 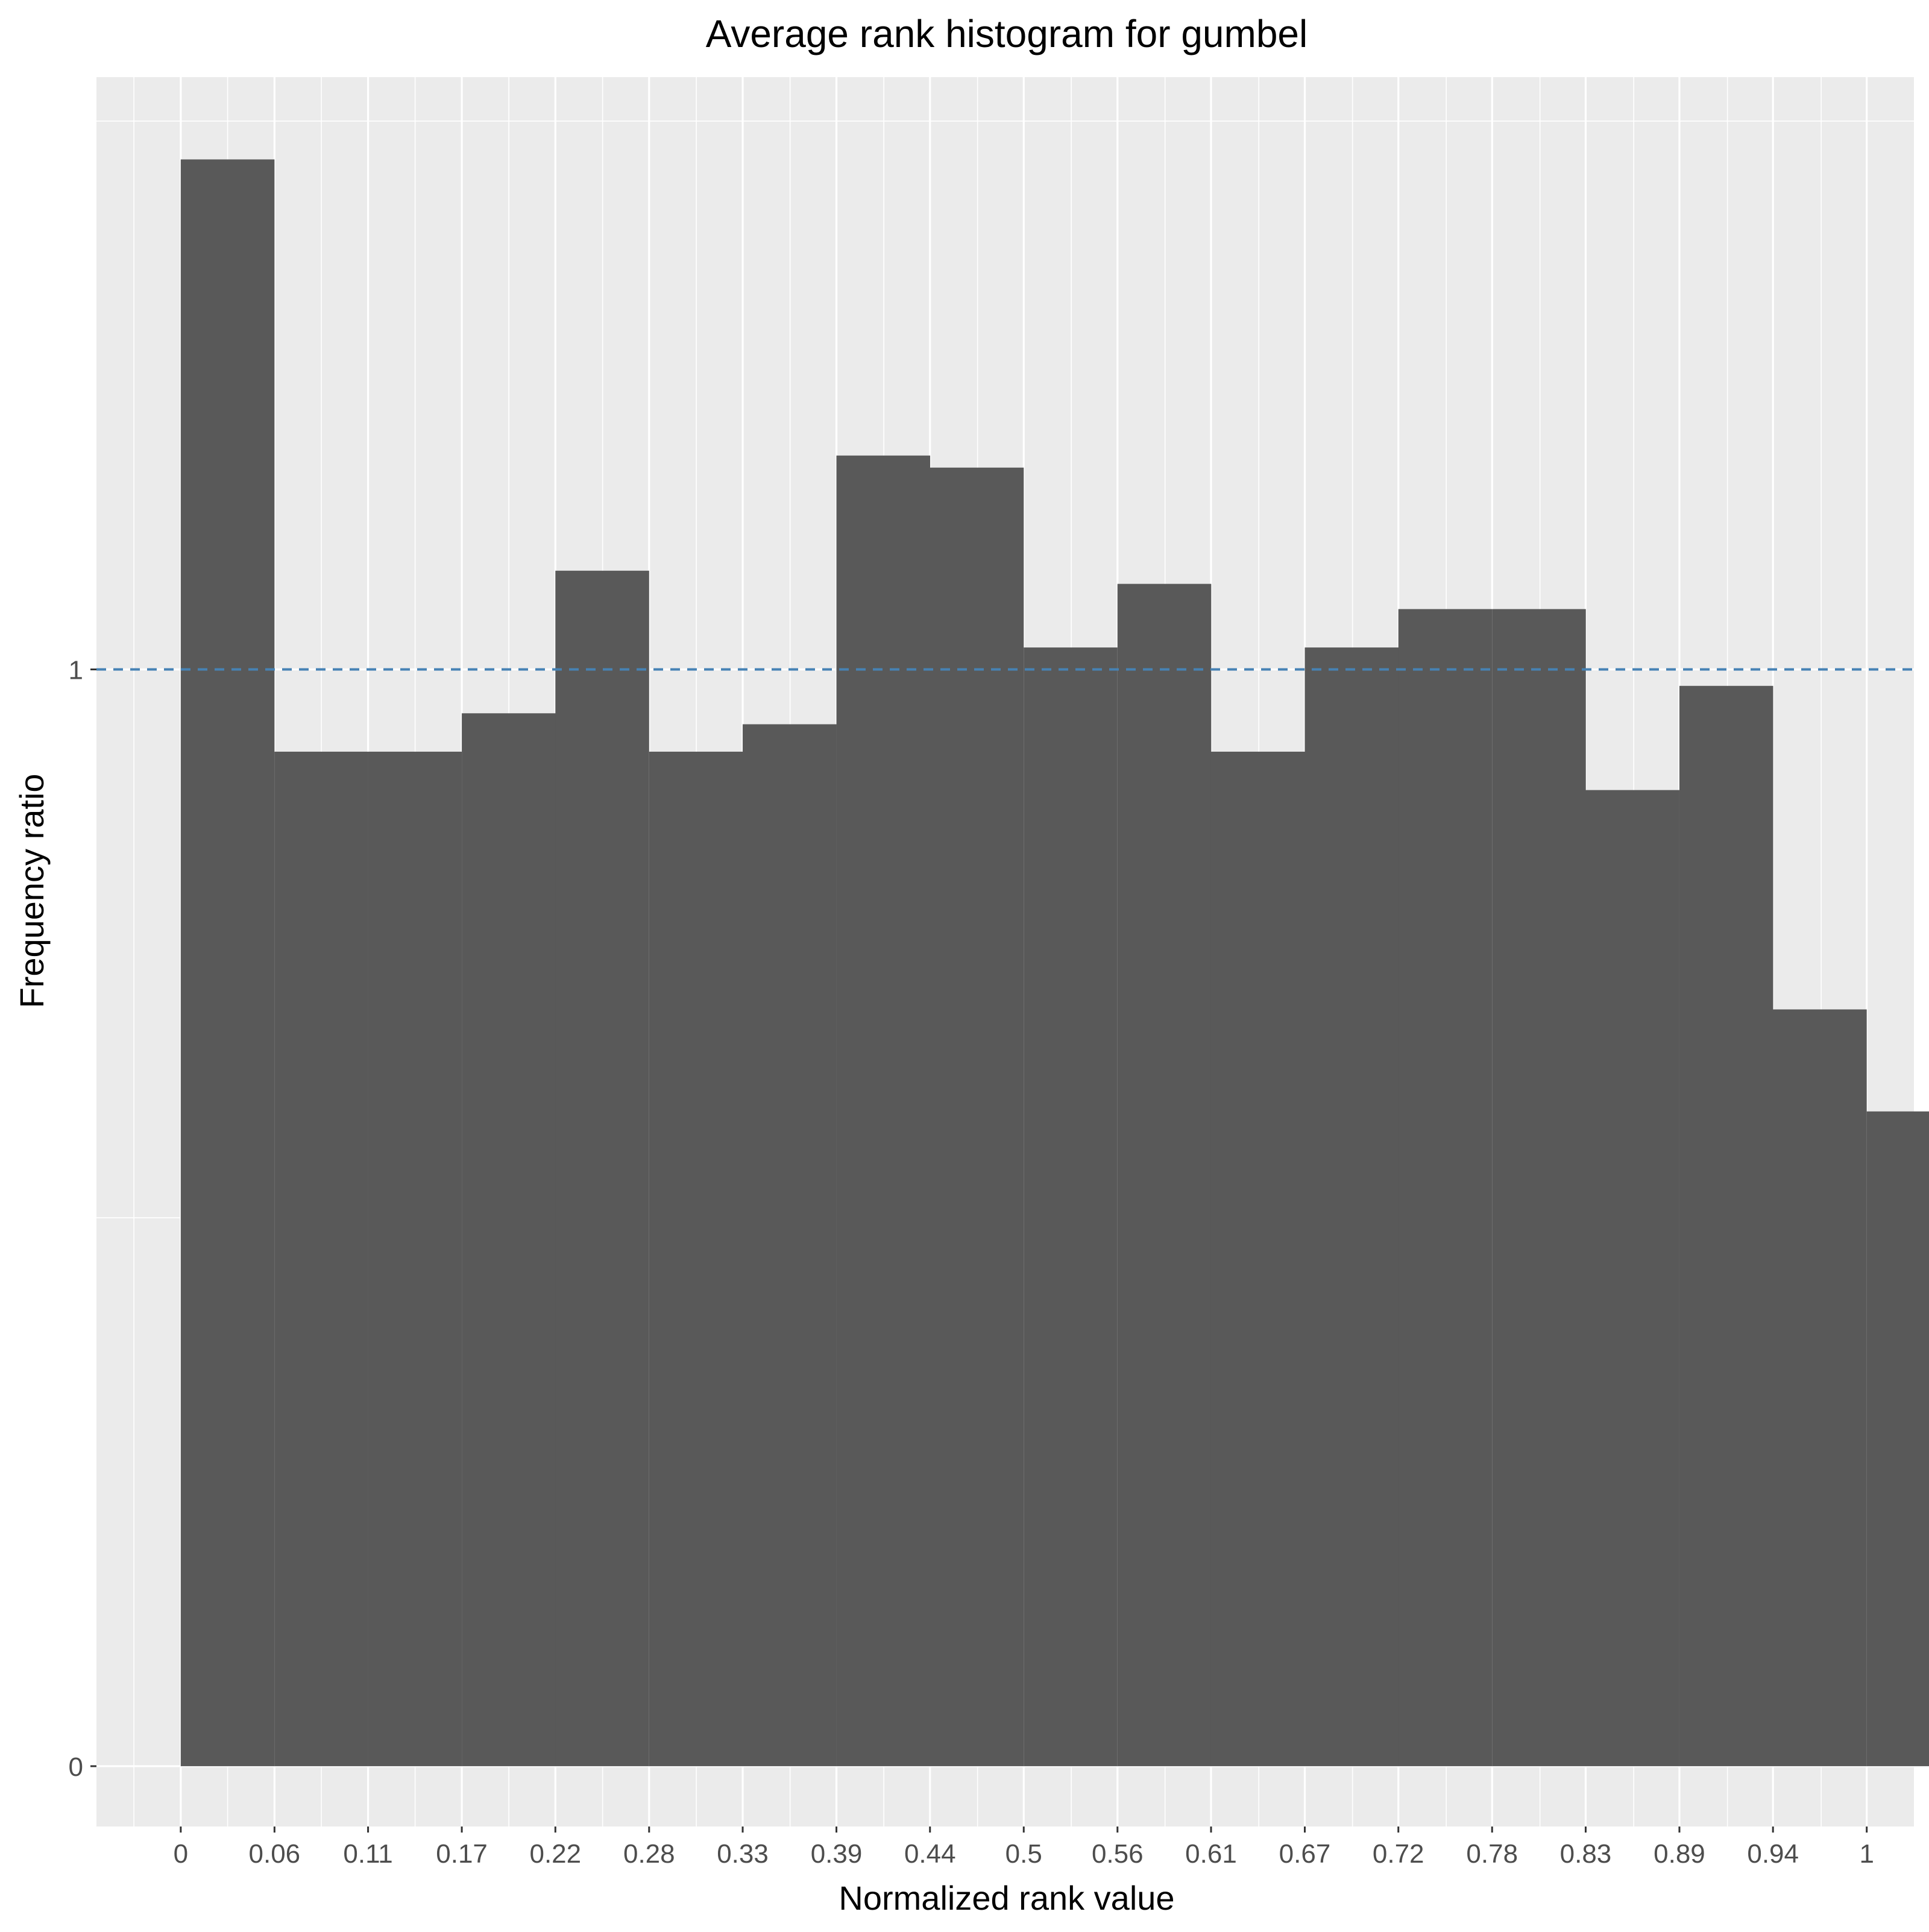 I want to click on x-tick-label: 0.22, so click(x=555, y=1854).